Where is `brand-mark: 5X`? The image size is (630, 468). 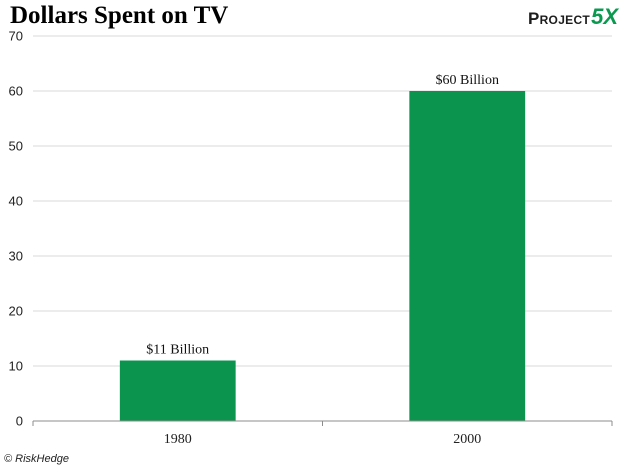 brand-mark: 5X is located at coordinates (604, 16).